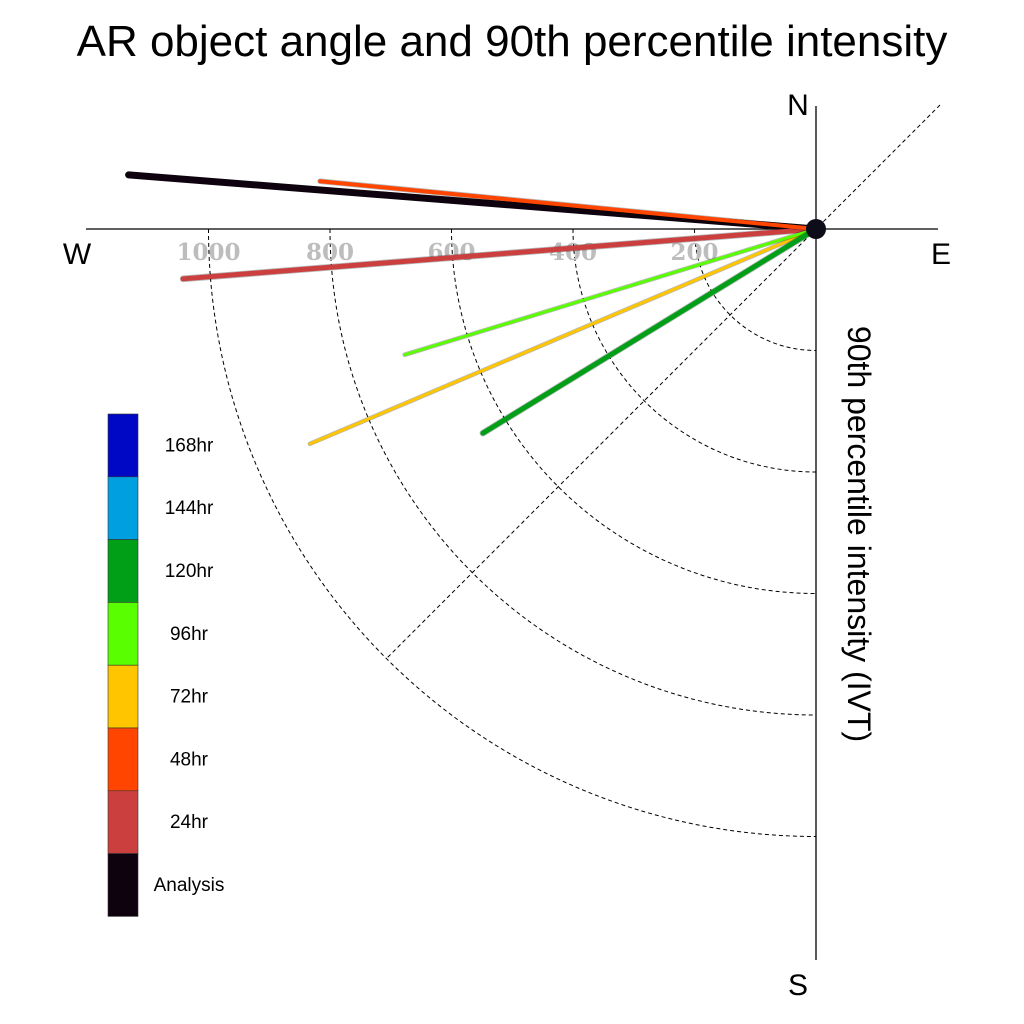 The image size is (1024, 1024). What do you see at coordinates (610, 292) in the screenshot?
I see `series-line-96hr` at bounding box center [610, 292].